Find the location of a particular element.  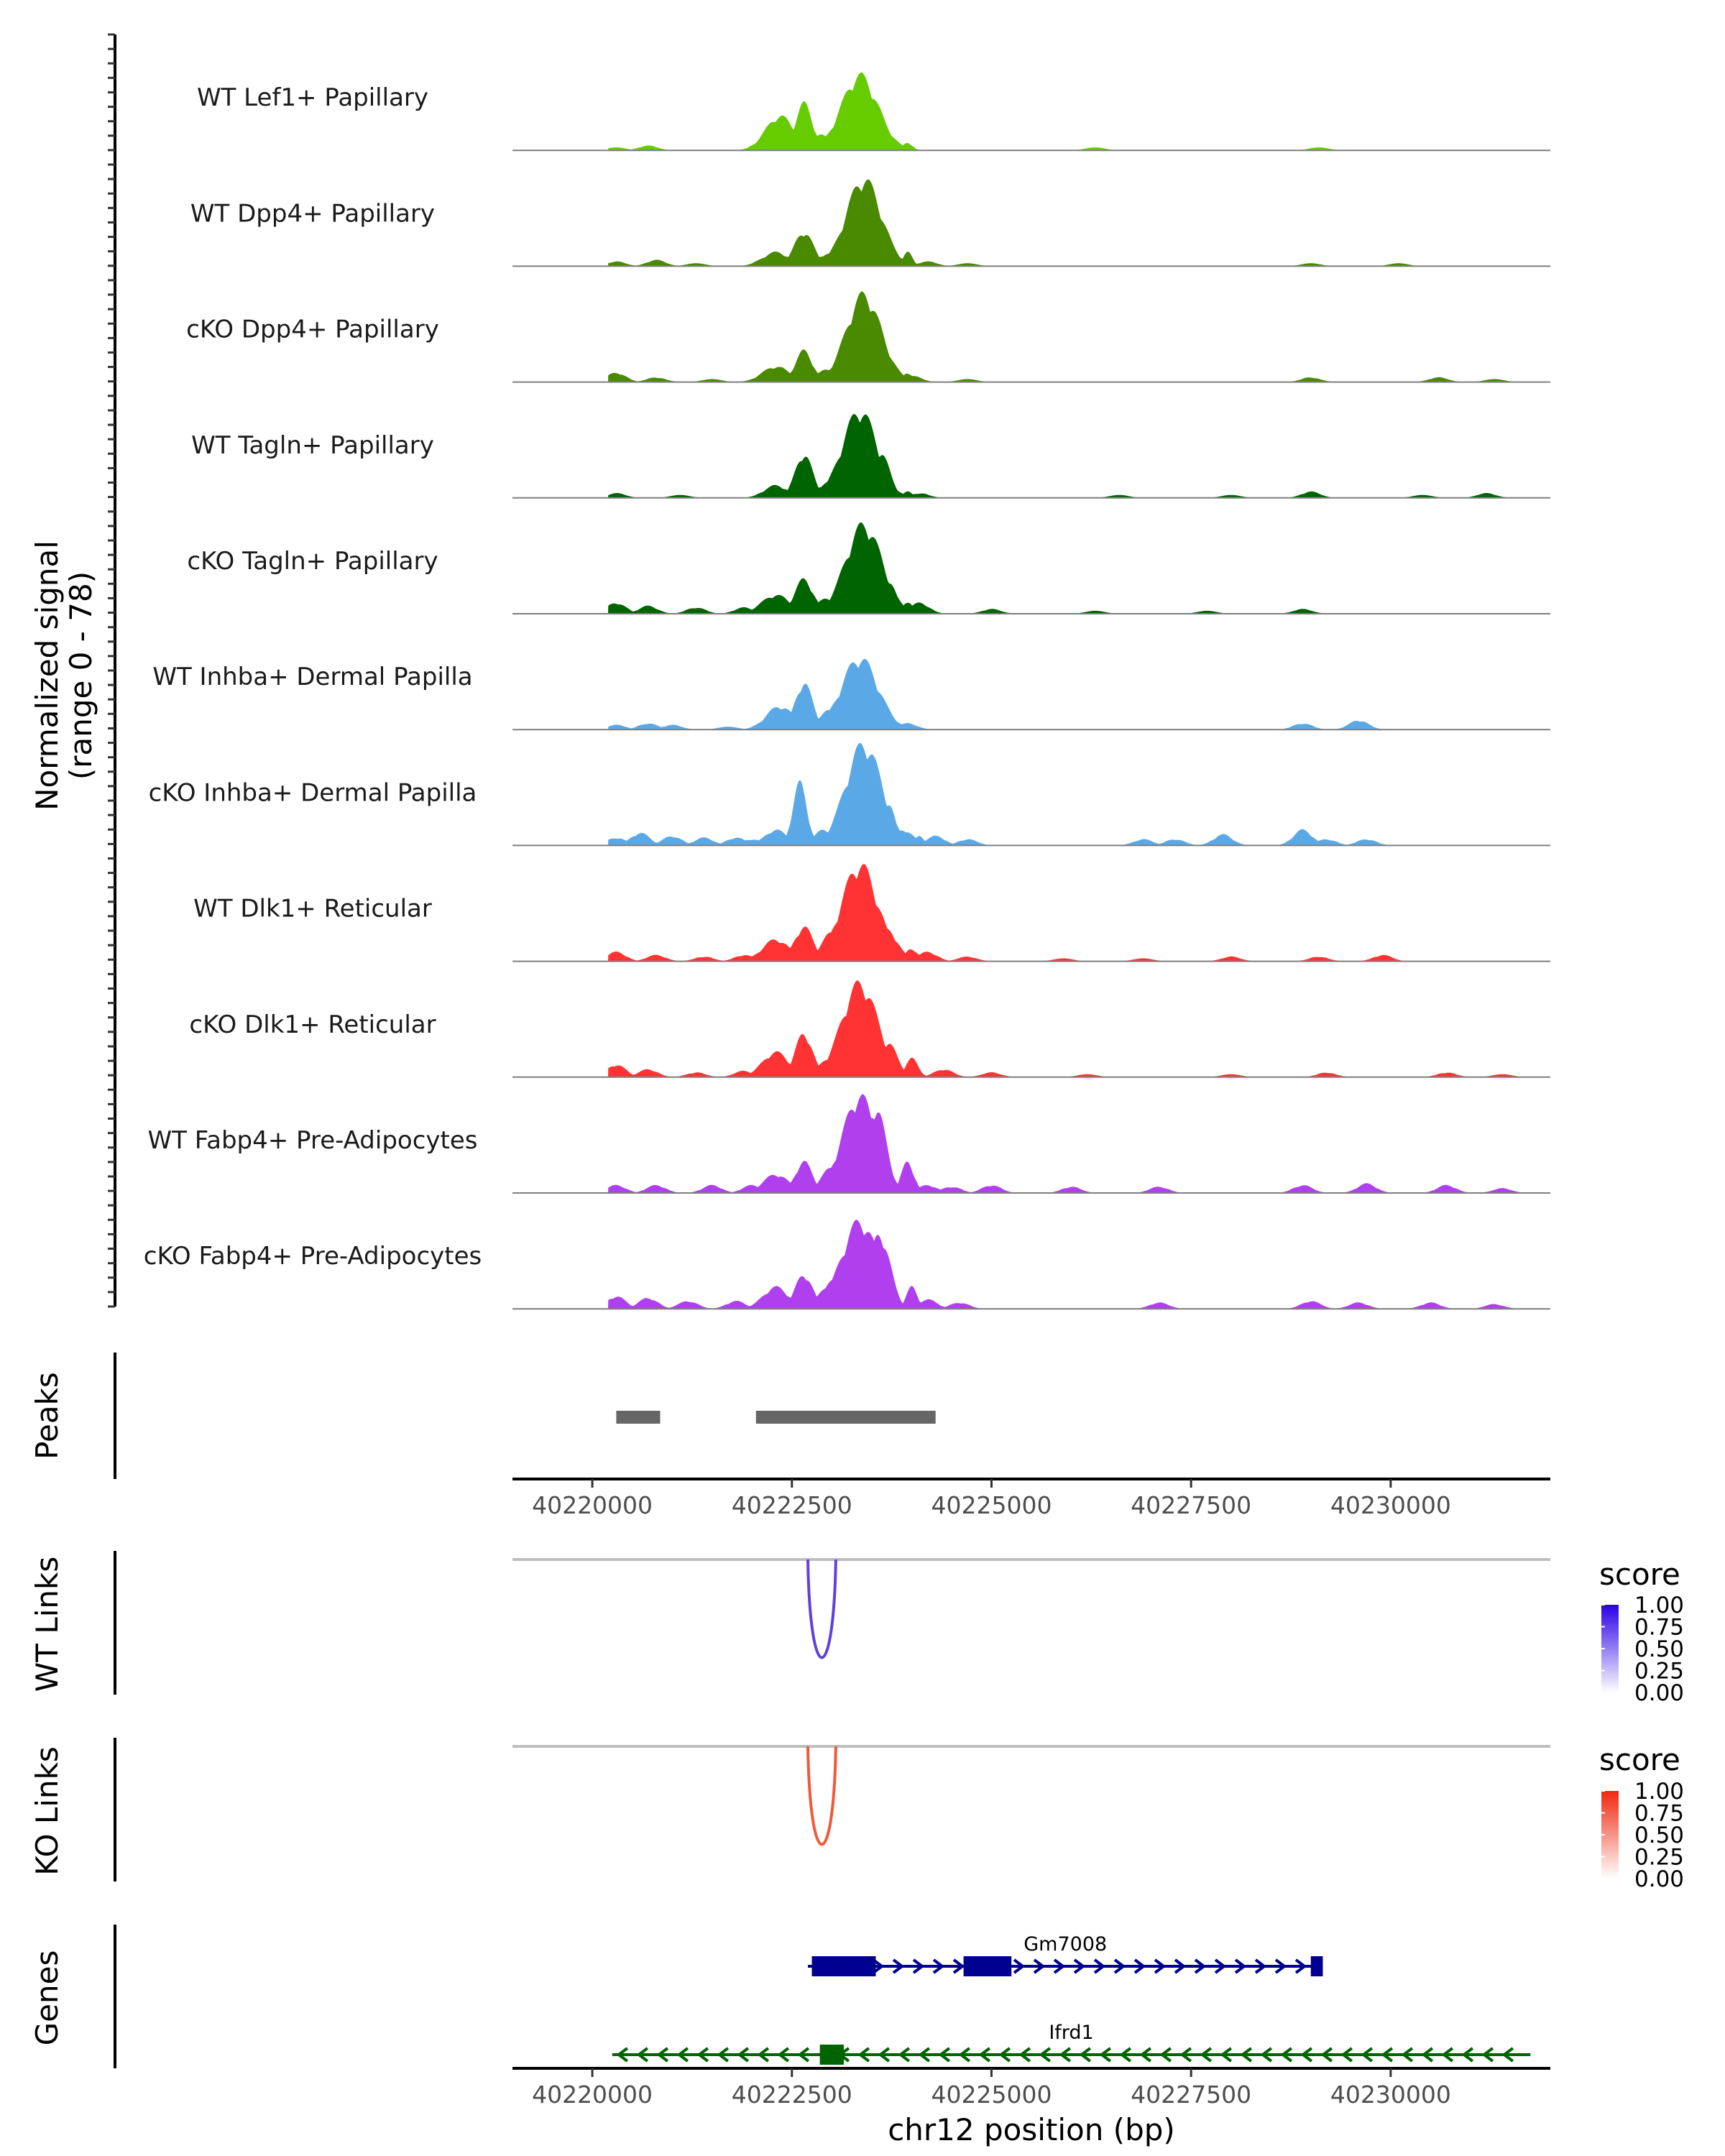

signal-track: WT Fabp4+ Pre-Adipocytes is located at coordinates (849, 1144).